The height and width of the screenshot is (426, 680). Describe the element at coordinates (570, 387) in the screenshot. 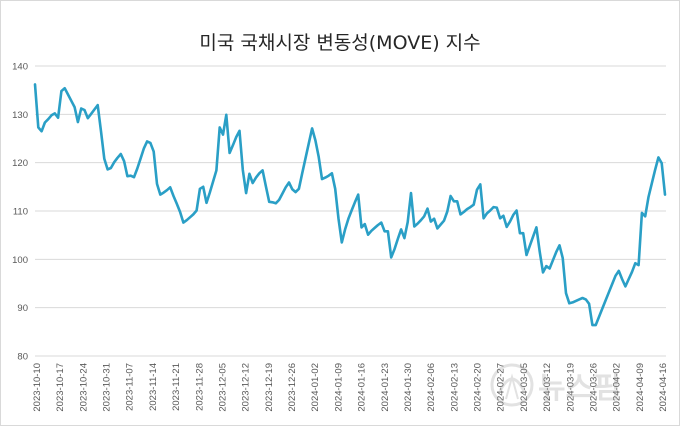

I see `x-tick-label: 2024-03-19` at that location.